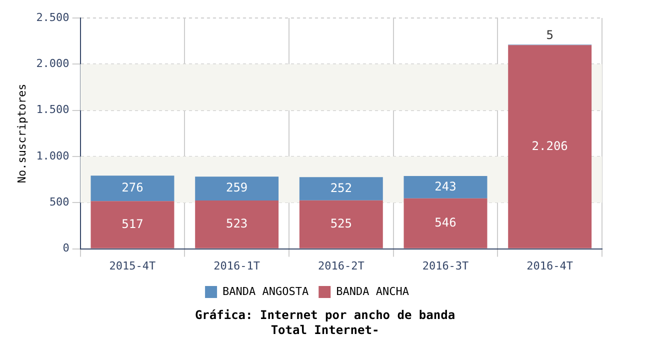  I want to click on y-tick-label: 1.500, so click(53, 109).